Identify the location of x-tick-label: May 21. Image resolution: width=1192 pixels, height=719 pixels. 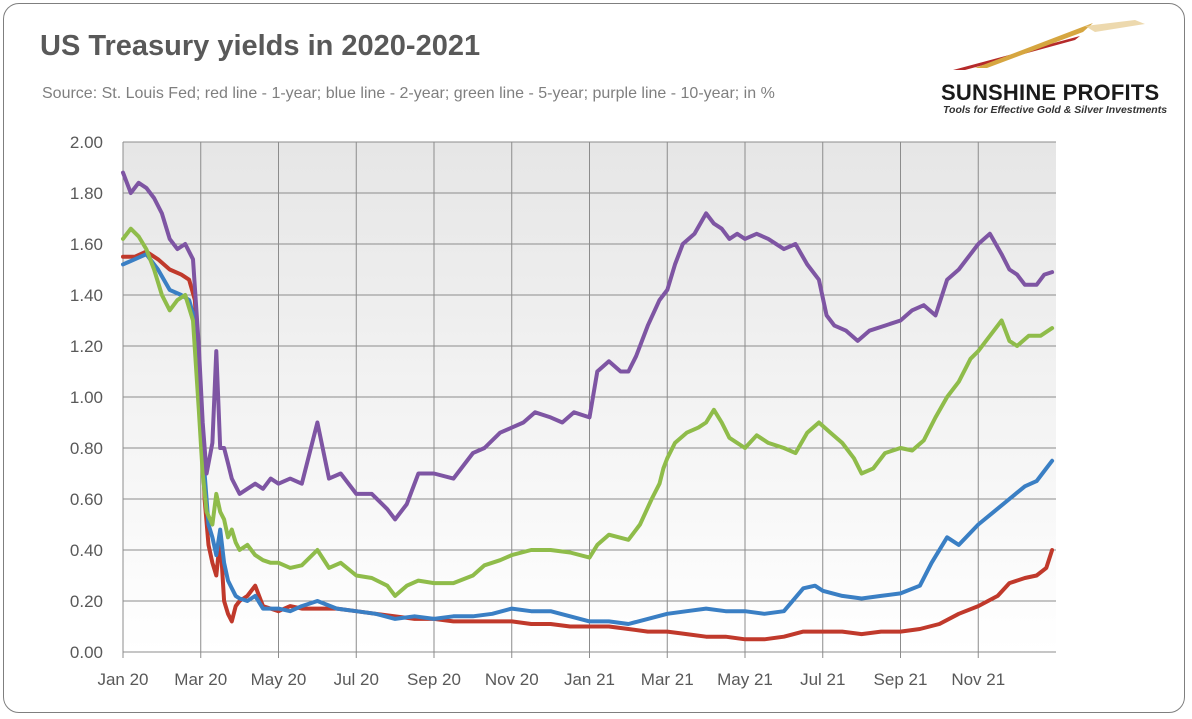
(745, 679).